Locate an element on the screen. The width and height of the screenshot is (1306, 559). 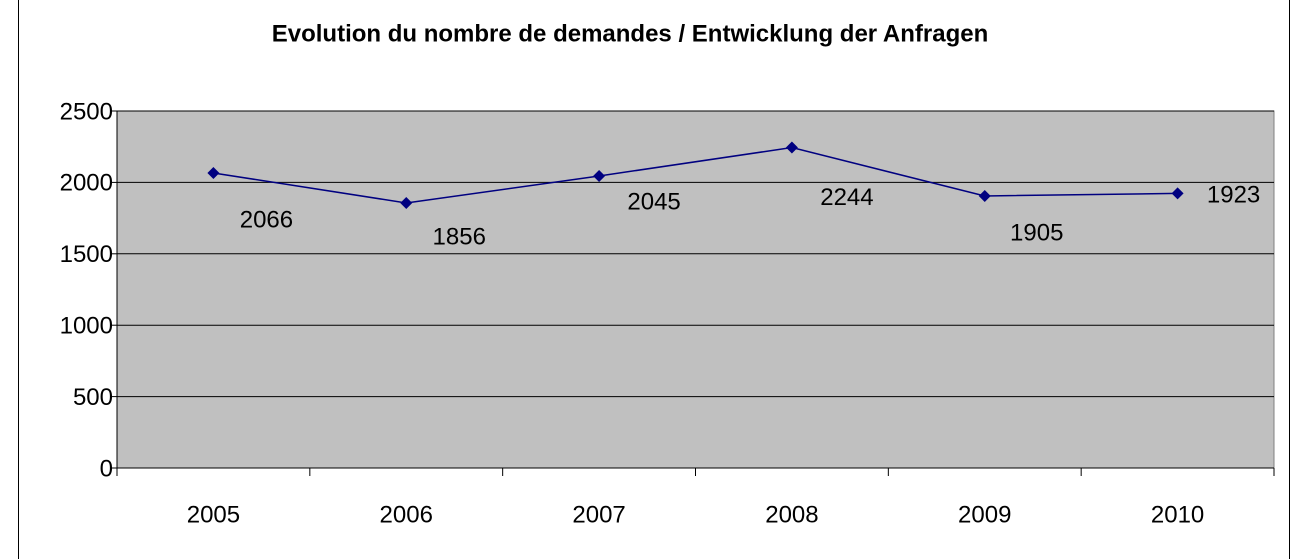
x-tick-label: 2010 is located at coordinates (1177, 514).